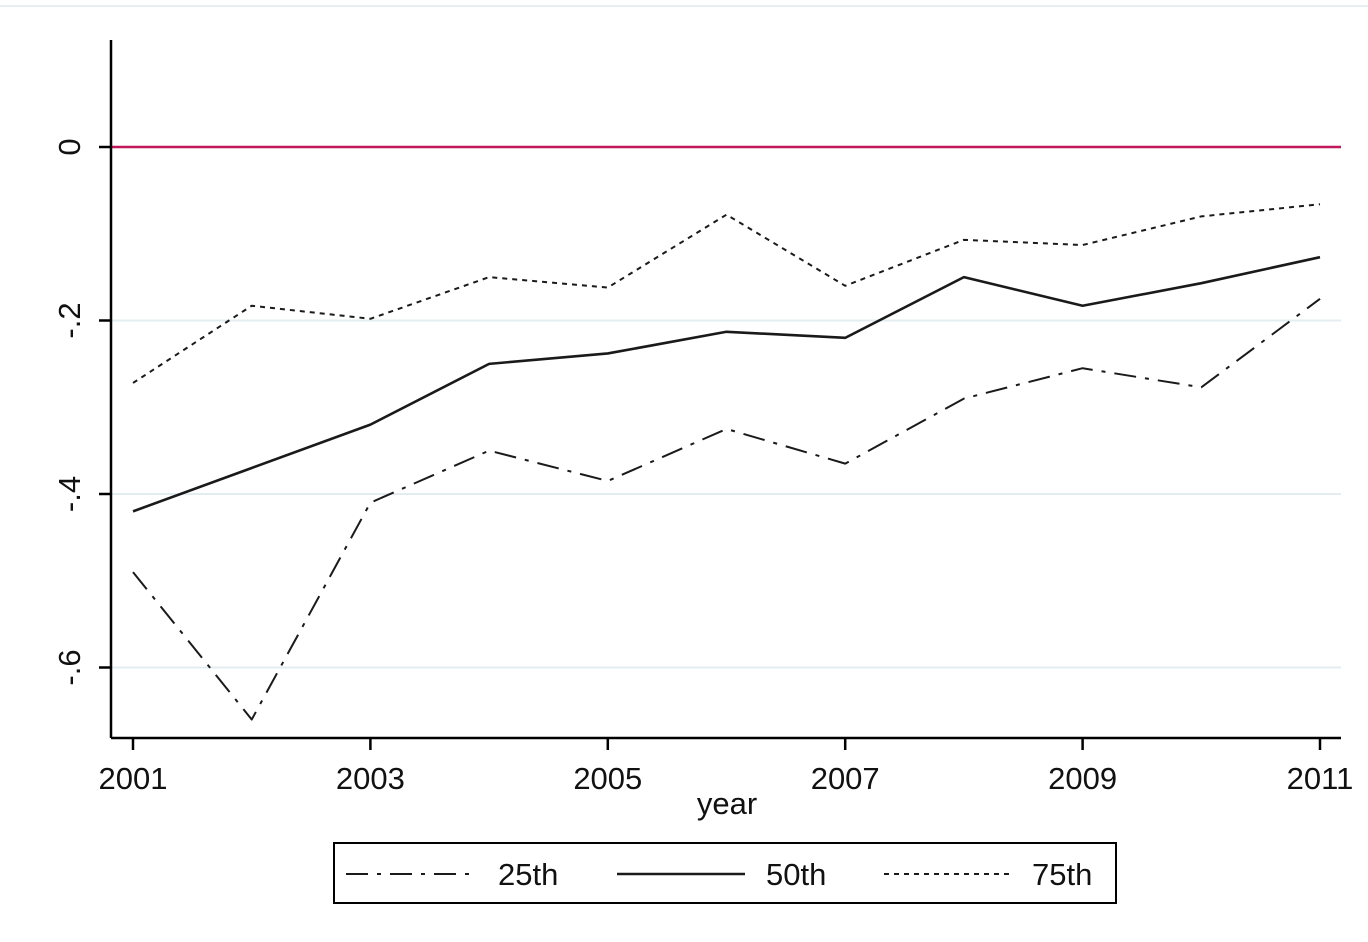  Describe the element at coordinates (370, 778) in the screenshot. I see `x-tick-label-1: 2003` at that location.